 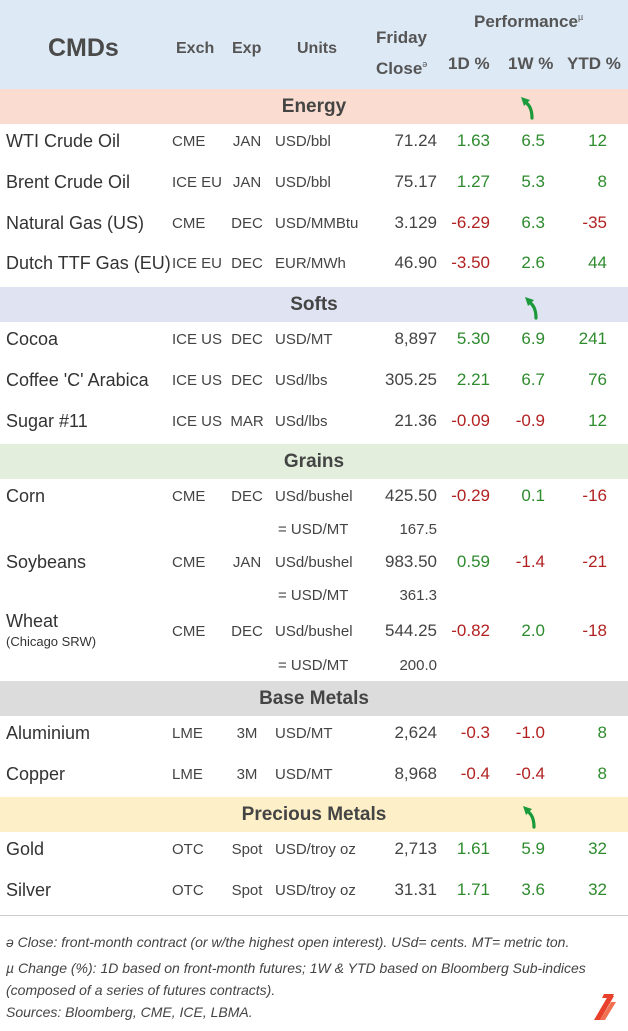 I want to click on header-exch: Exch, so click(x=195, y=48).